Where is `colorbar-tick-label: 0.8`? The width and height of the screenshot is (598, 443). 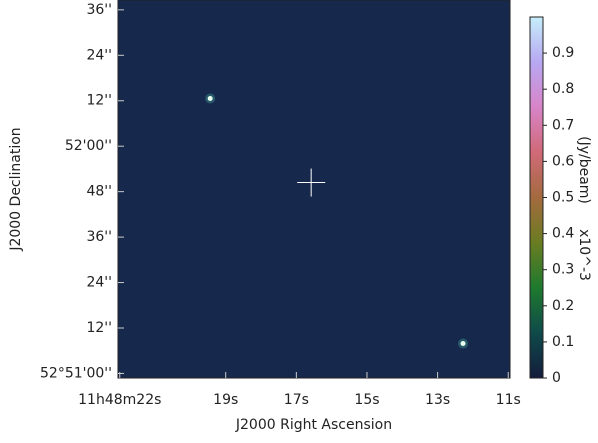
colorbar-tick-label: 0.8 is located at coordinates (563, 89).